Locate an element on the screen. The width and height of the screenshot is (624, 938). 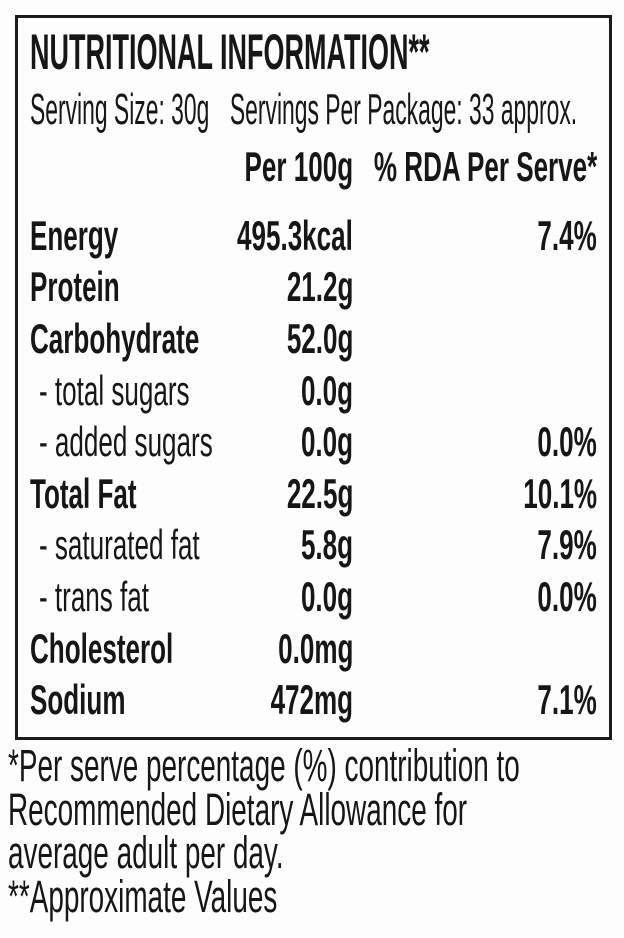
nutrient-name: Total Fat is located at coordinates (83, 493).